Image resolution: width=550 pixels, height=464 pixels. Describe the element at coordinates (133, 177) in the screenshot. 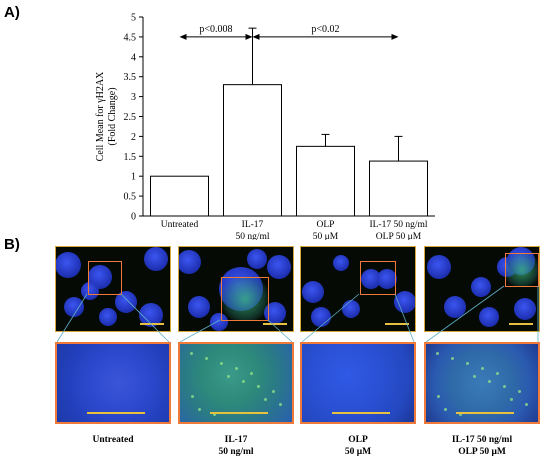

I see `y-tick-label: 1` at that location.